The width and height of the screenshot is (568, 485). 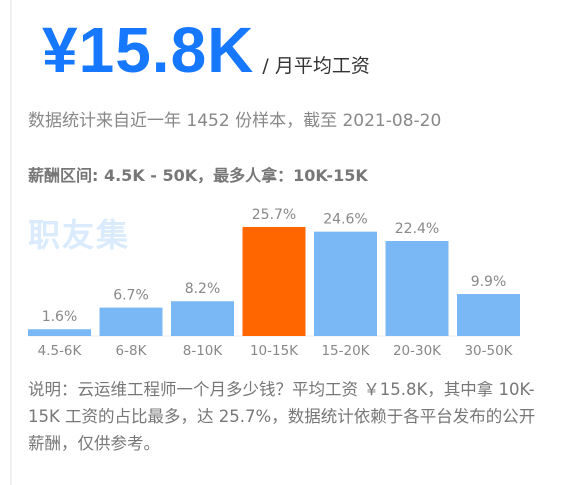 What do you see at coordinates (198, 175) in the screenshot?
I see `salary-range: 薪酬区间: 4.5K - 50K，最多人拿：10K-15K` at bounding box center [198, 175].